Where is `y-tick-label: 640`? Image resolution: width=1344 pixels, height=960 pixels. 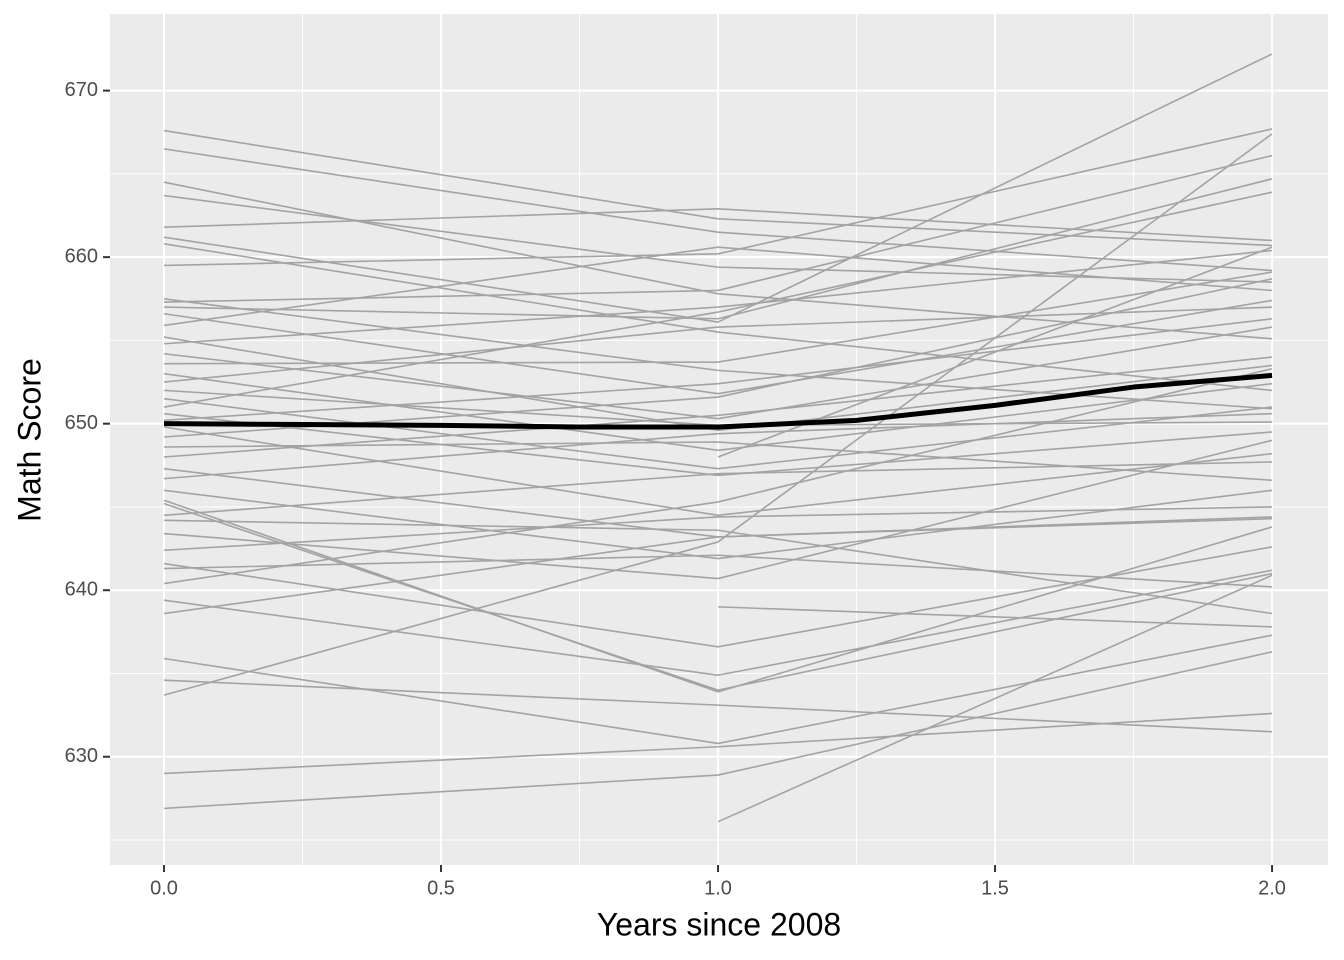 y-tick-label: 640 is located at coordinates (81, 589).